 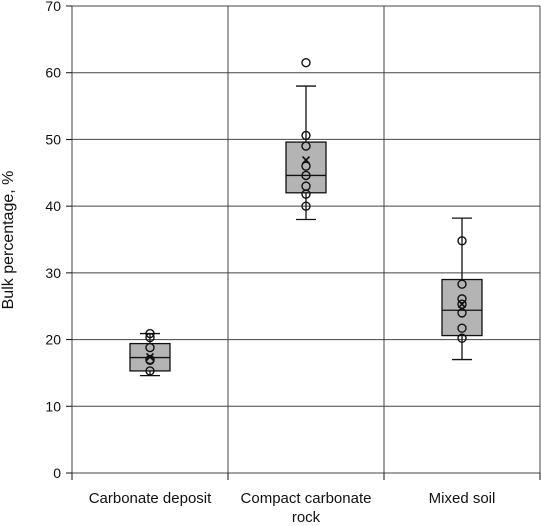 What do you see at coordinates (306, 517) in the screenshot?
I see `x-category-label: rock` at bounding box center [306, 517].